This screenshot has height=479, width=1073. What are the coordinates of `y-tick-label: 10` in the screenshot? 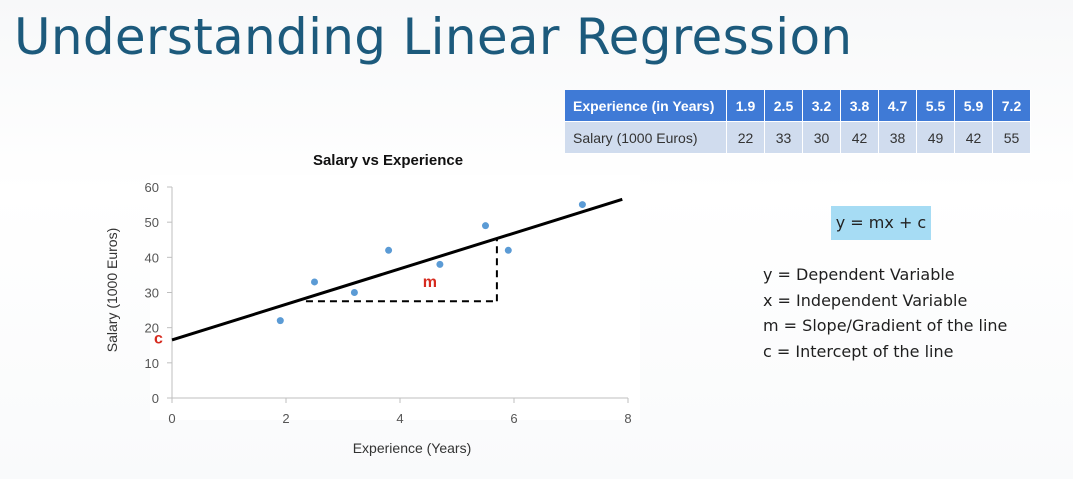 It's located at (152, 363).